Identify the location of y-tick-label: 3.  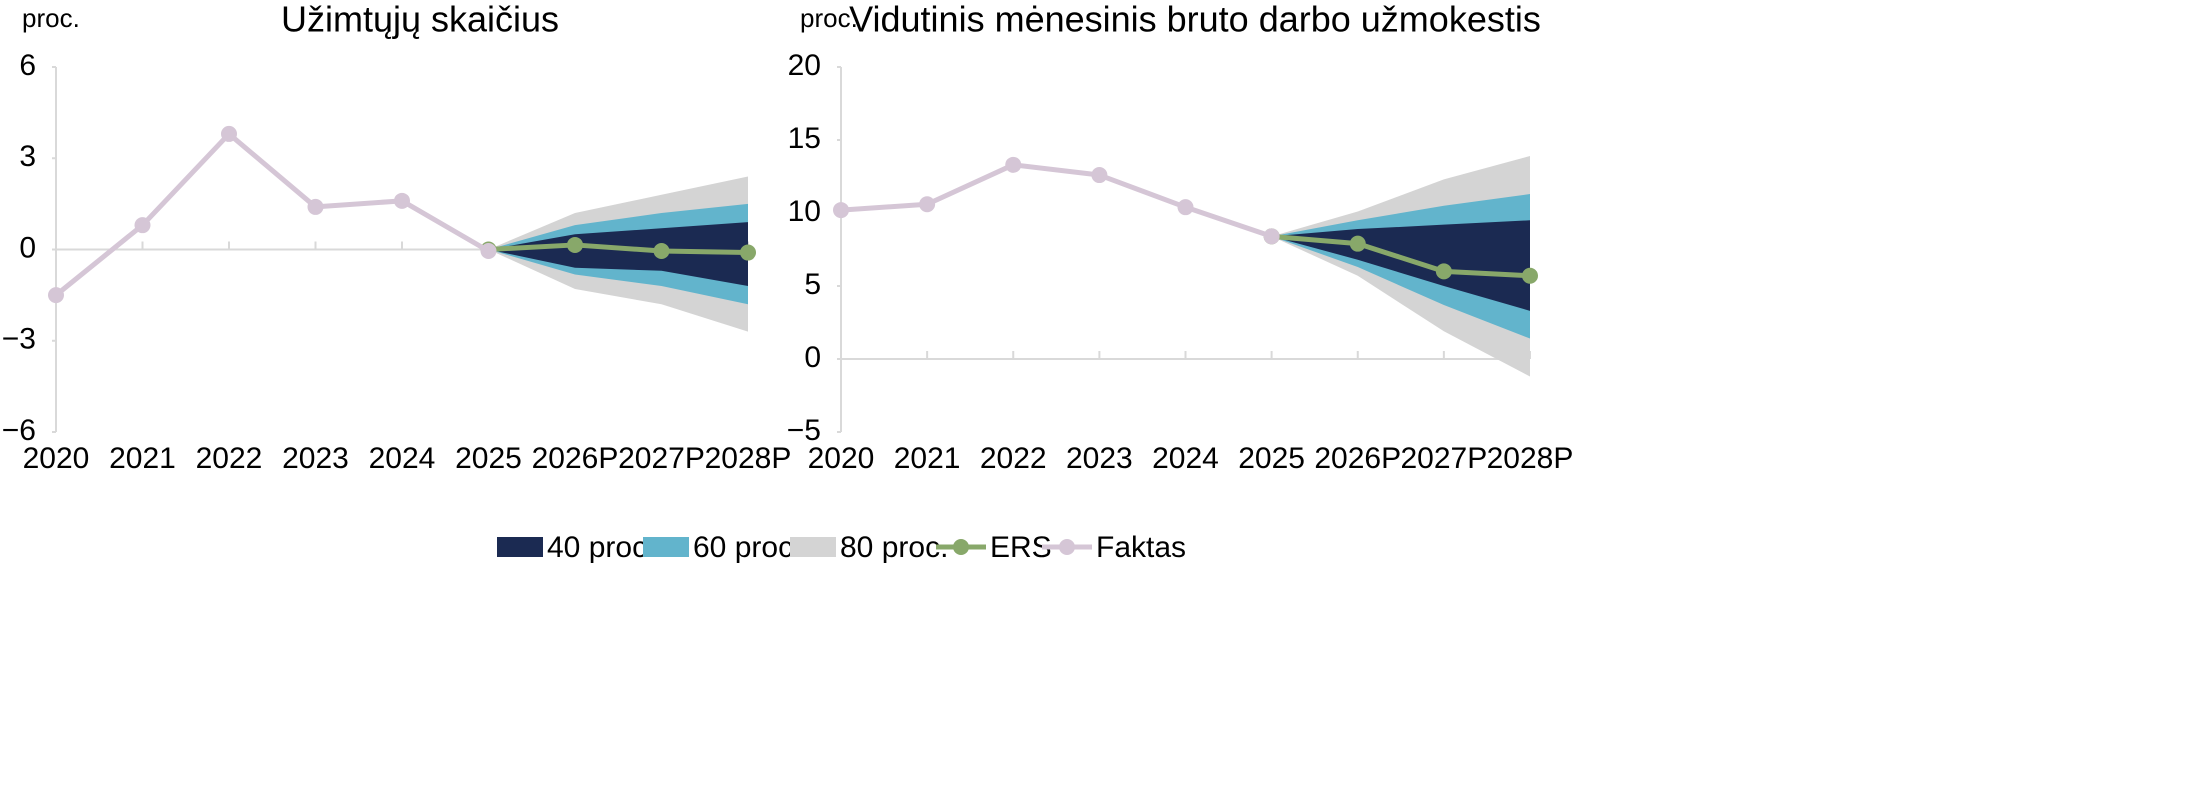
(27, 156).